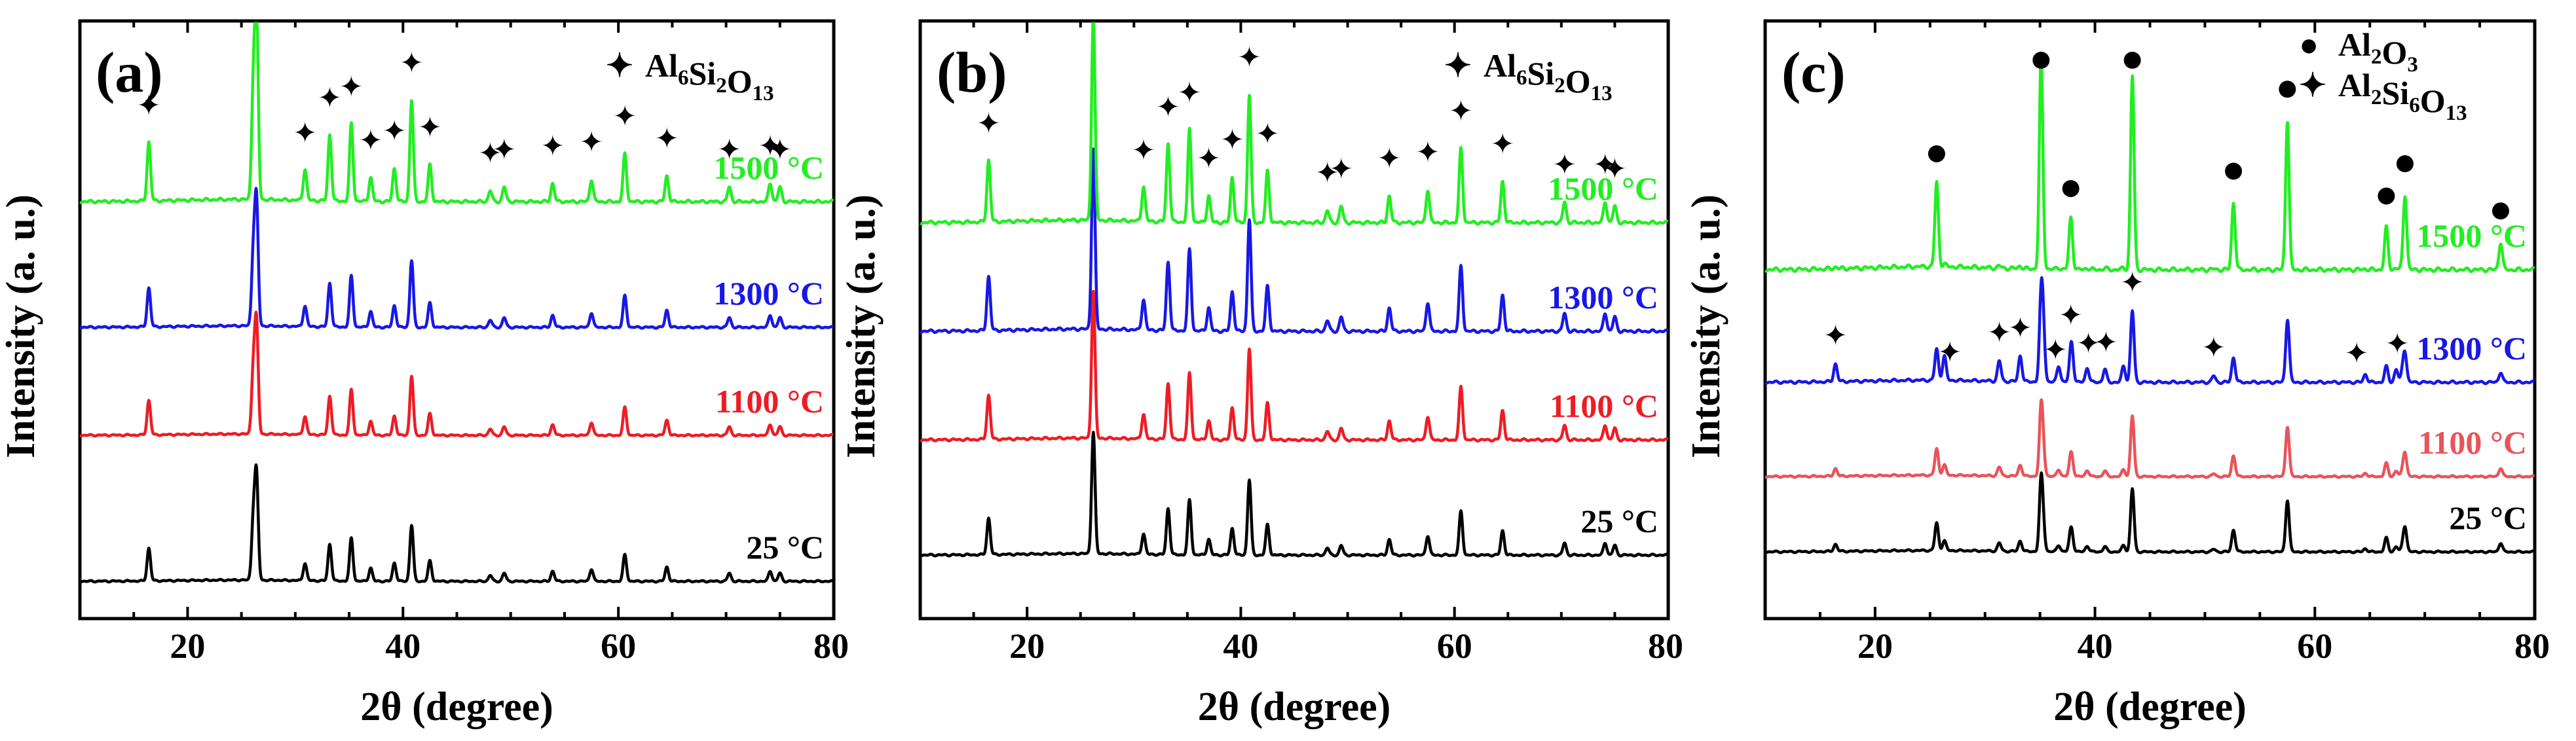 This screenshot has width=2576, height=741. I want to click on legend-circle-icon: ●, so click(2309, 44).